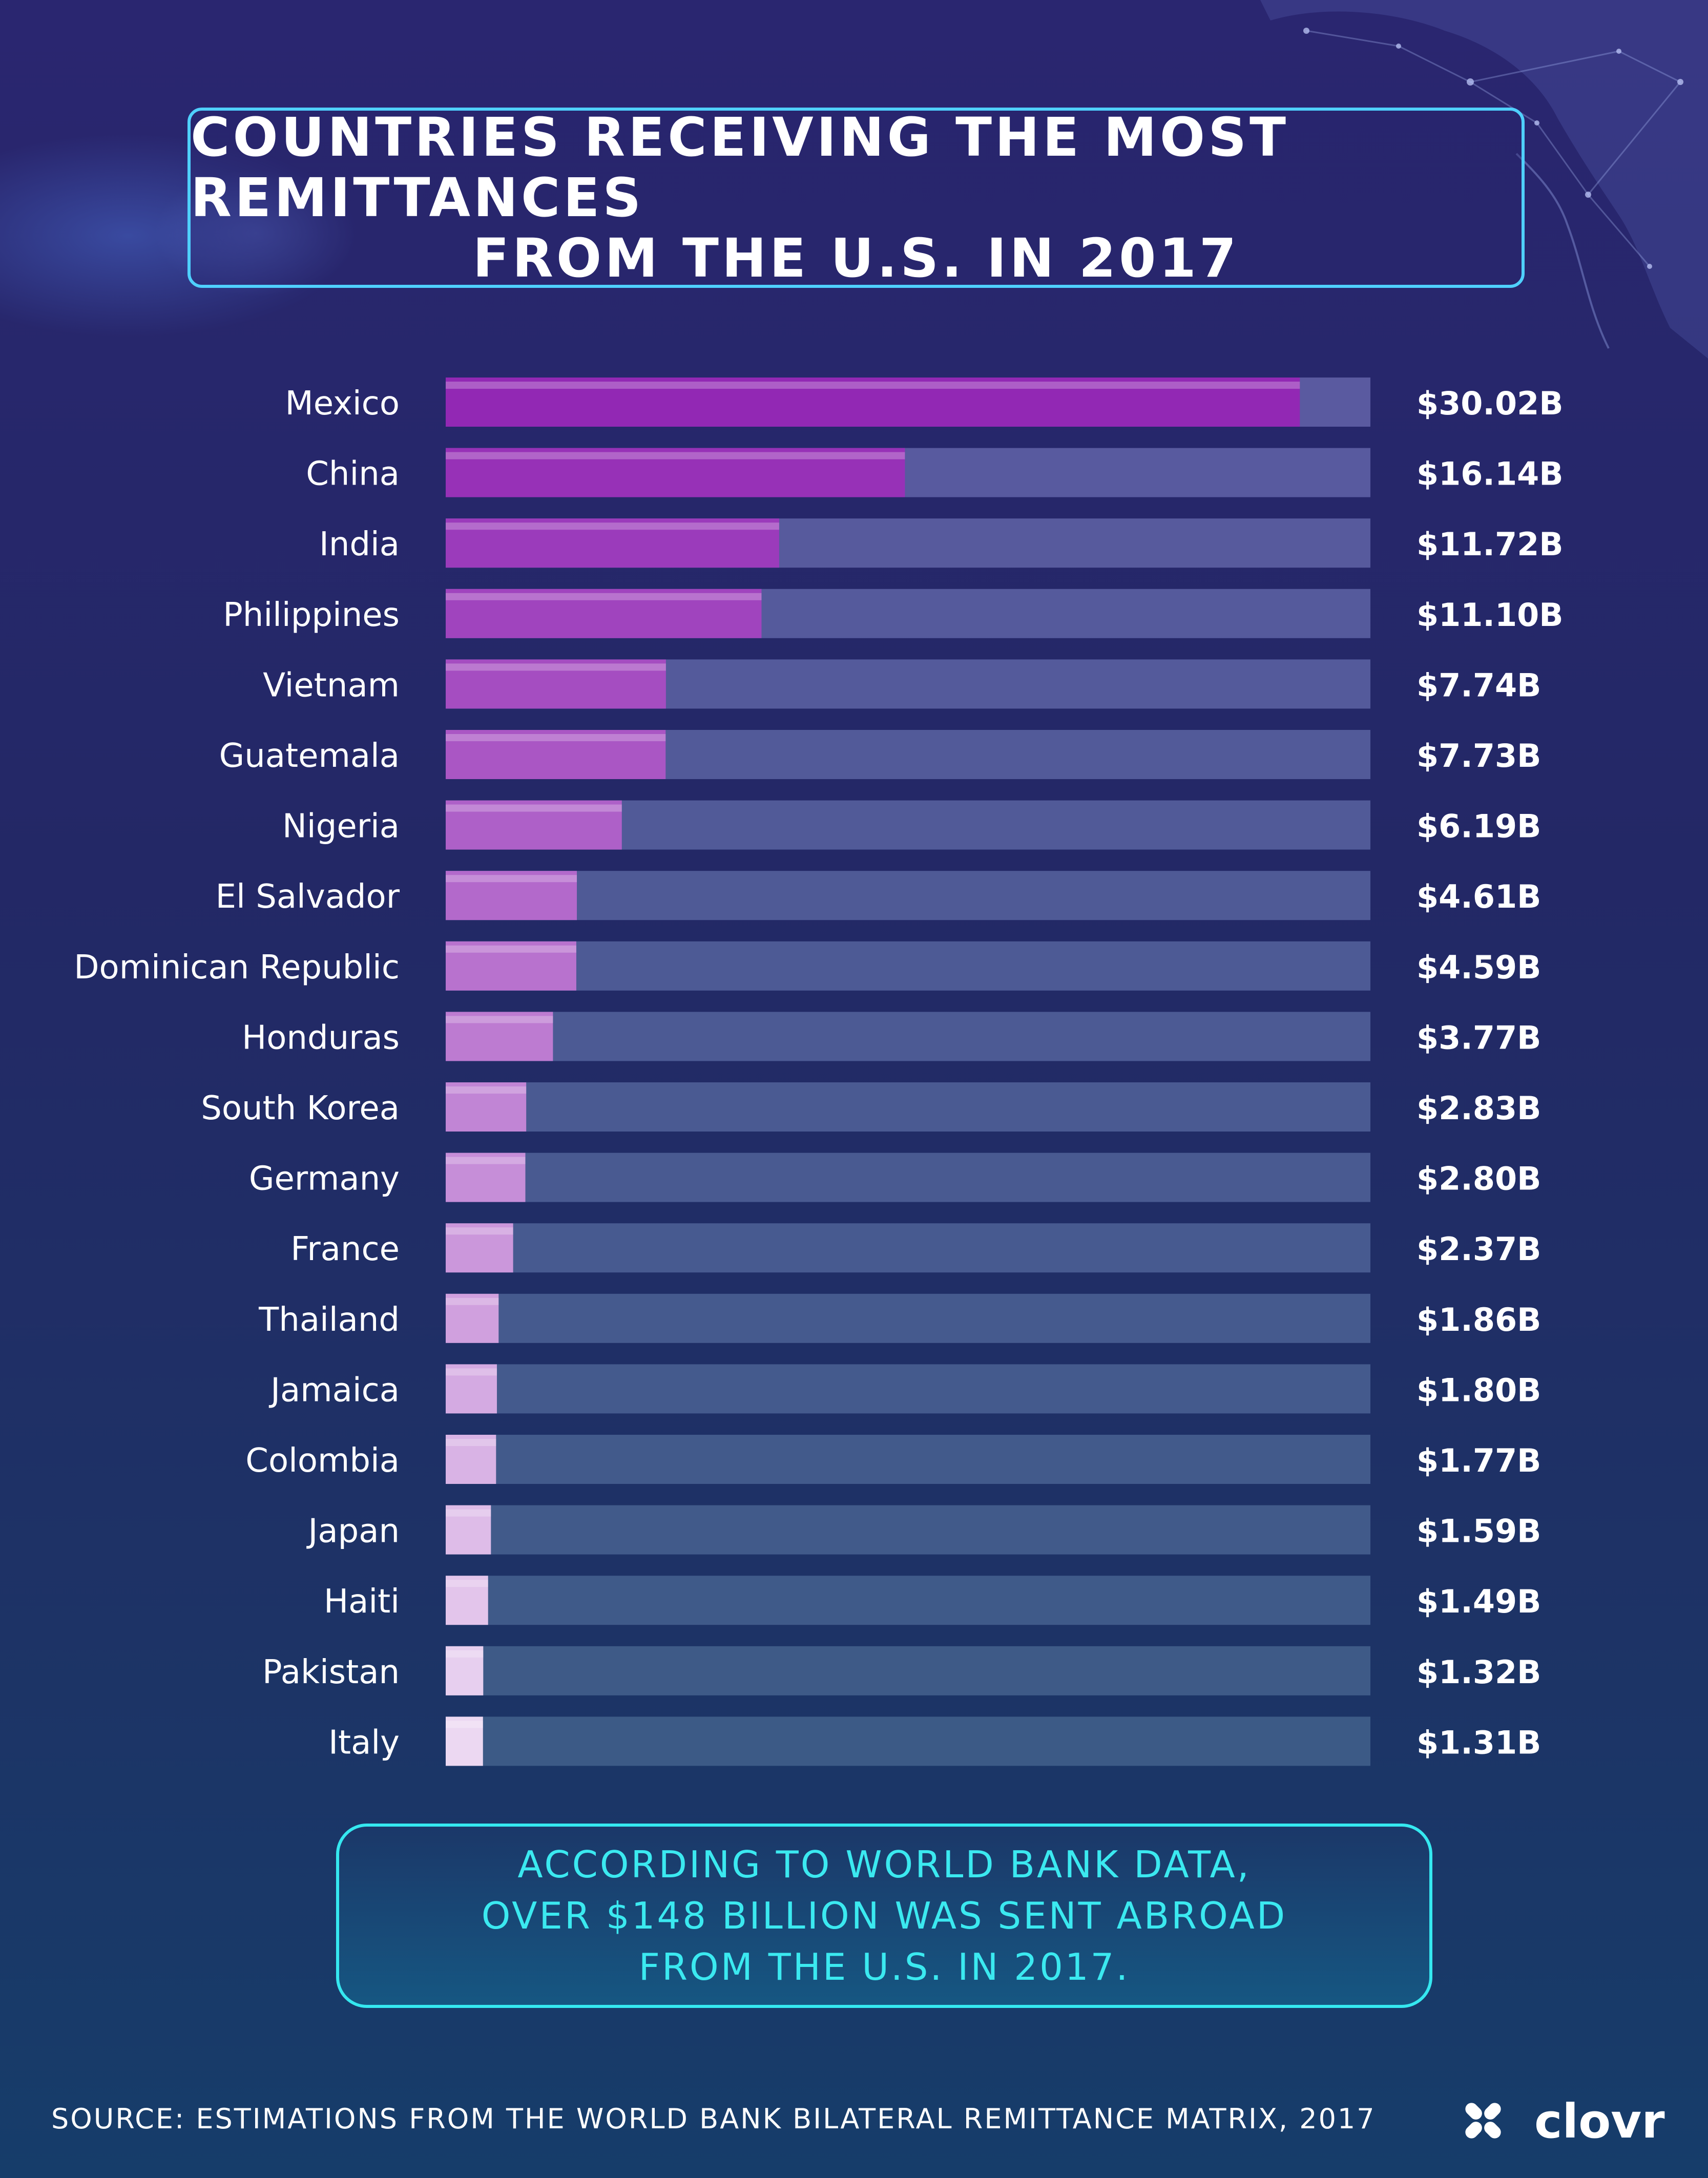 The width and height of the screenshot is (1708, 2178). I want to click on category-label: Guatemala, so click(309, 756).